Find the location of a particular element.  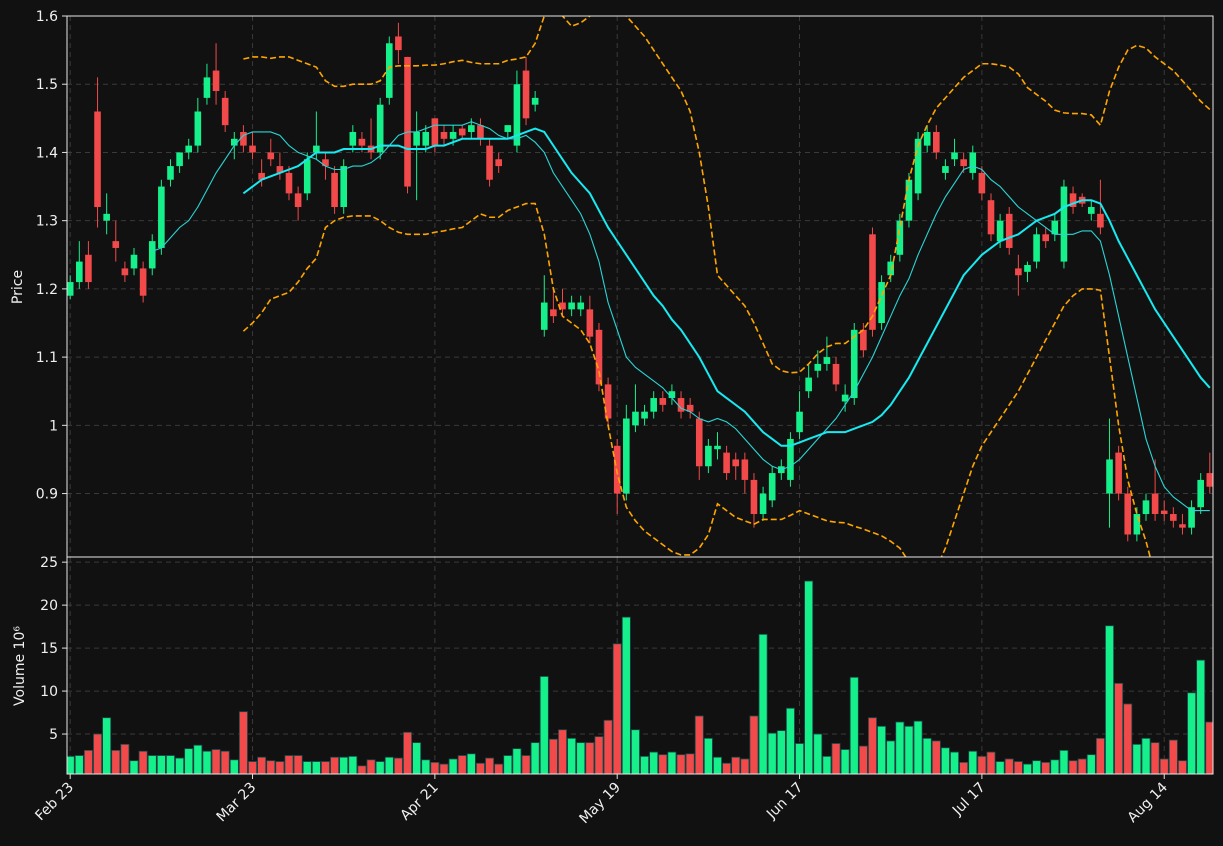

y-tick-label: 25 is located at coordinates (49, 563).